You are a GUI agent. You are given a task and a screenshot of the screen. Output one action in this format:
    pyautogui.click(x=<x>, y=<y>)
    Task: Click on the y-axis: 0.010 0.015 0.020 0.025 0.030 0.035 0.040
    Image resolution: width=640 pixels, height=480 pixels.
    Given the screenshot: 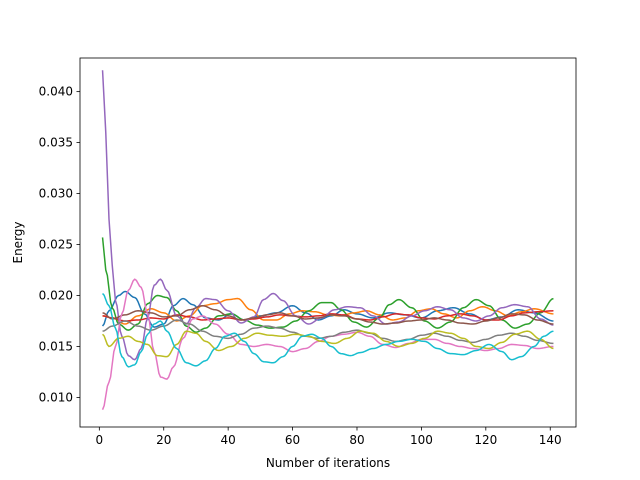 What is the action you would take?
    pyautogui.click(x=59, y=244)
    